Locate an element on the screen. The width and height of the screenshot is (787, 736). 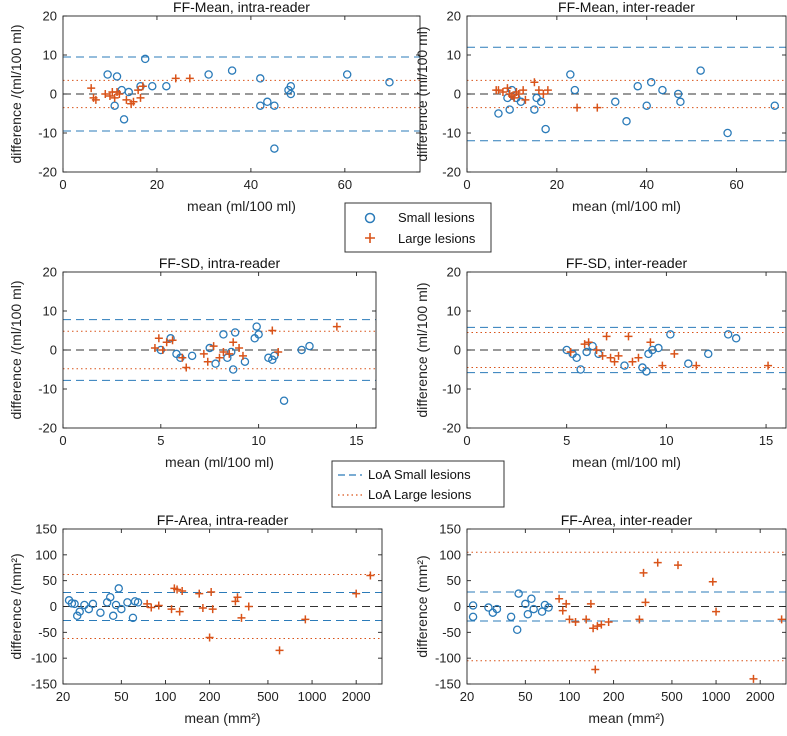
y-tick-label: 0 is located at coordinates (53, 94).